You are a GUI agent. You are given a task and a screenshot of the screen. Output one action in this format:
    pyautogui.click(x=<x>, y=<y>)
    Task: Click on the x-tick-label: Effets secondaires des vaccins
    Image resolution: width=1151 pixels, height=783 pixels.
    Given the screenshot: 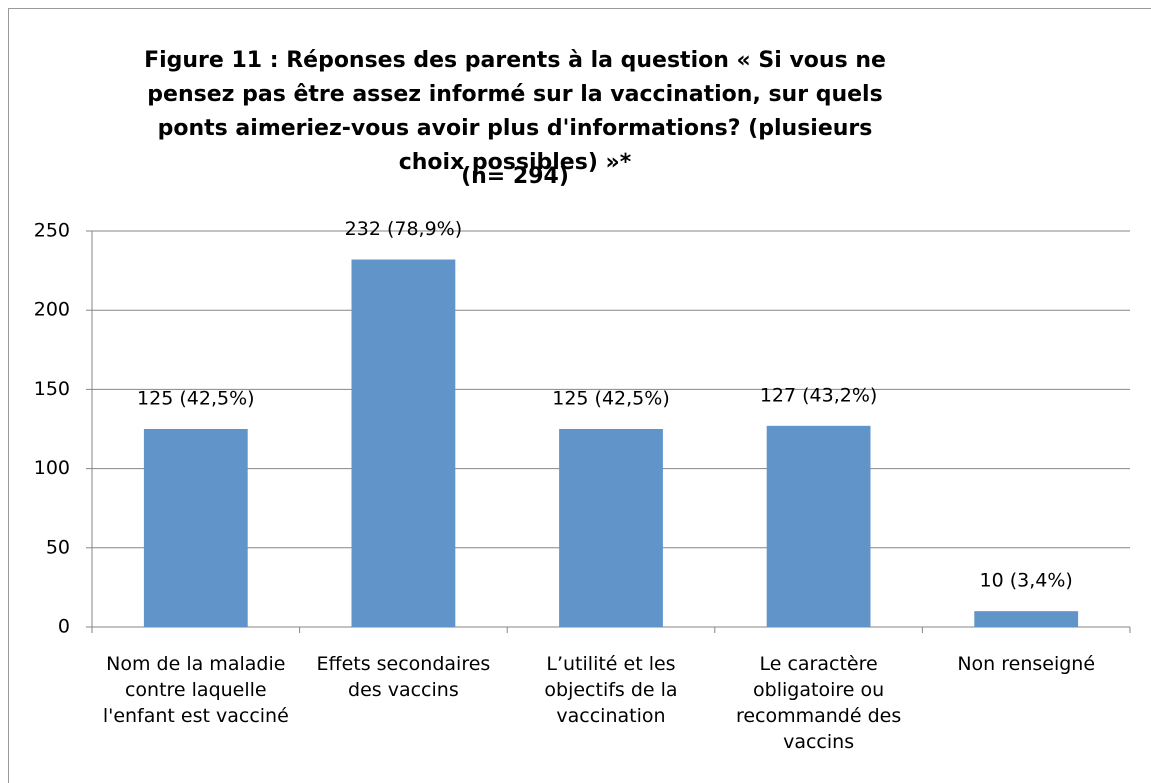 What is the action you would take?
    pyautogui.click(x=403, y=677)
    